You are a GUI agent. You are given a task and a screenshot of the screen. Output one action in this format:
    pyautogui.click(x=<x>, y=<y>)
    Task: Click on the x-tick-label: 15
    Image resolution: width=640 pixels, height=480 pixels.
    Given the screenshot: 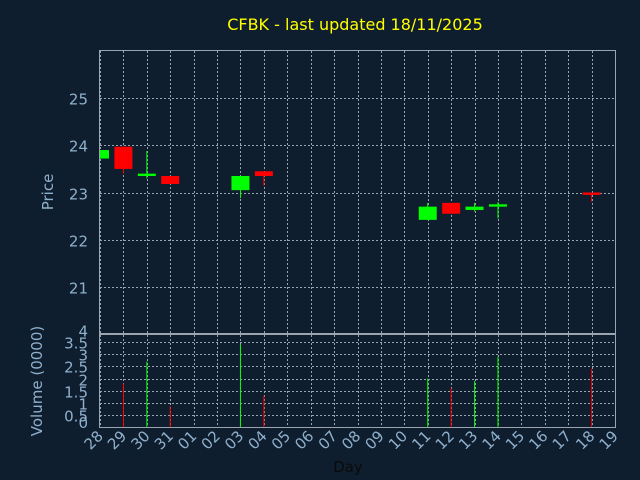 What is the action you would take?
    pyautogui.click(x=515, y=440)
    